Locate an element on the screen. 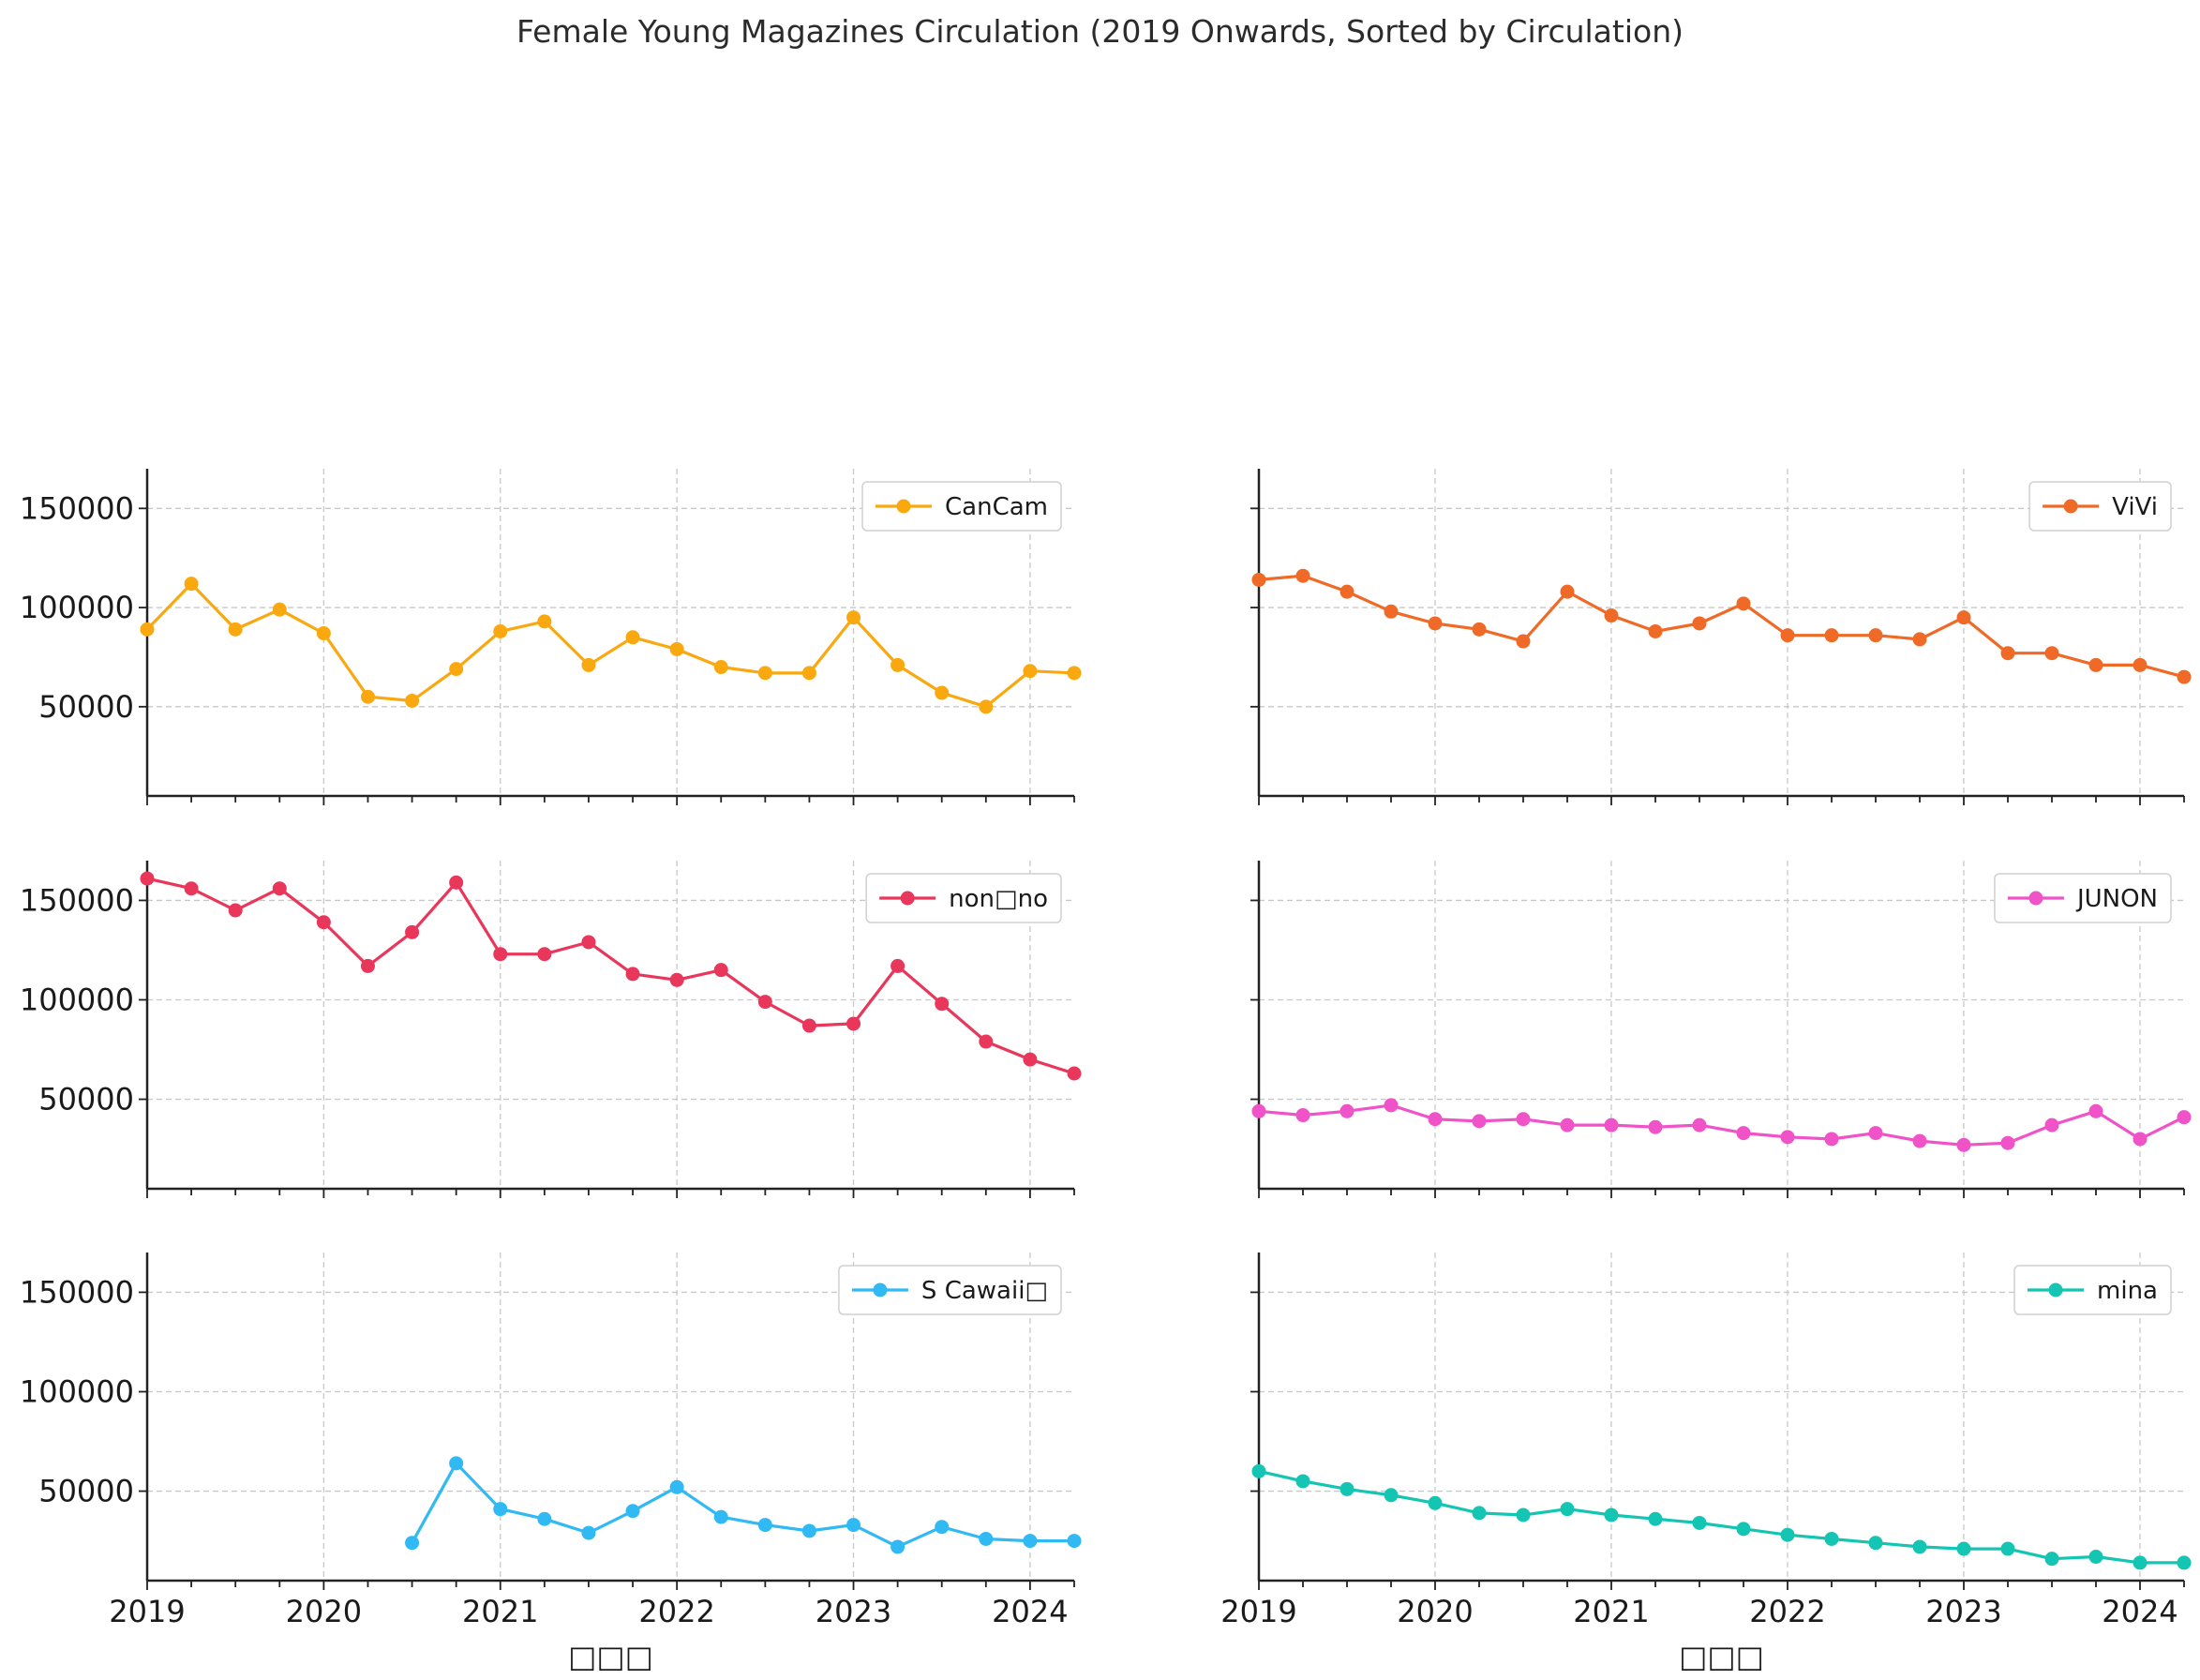 This screenshot has width=2200, height=1680. panel-cancam: 50000 100000 150000 CanCam is located at coordinates (551, 637).